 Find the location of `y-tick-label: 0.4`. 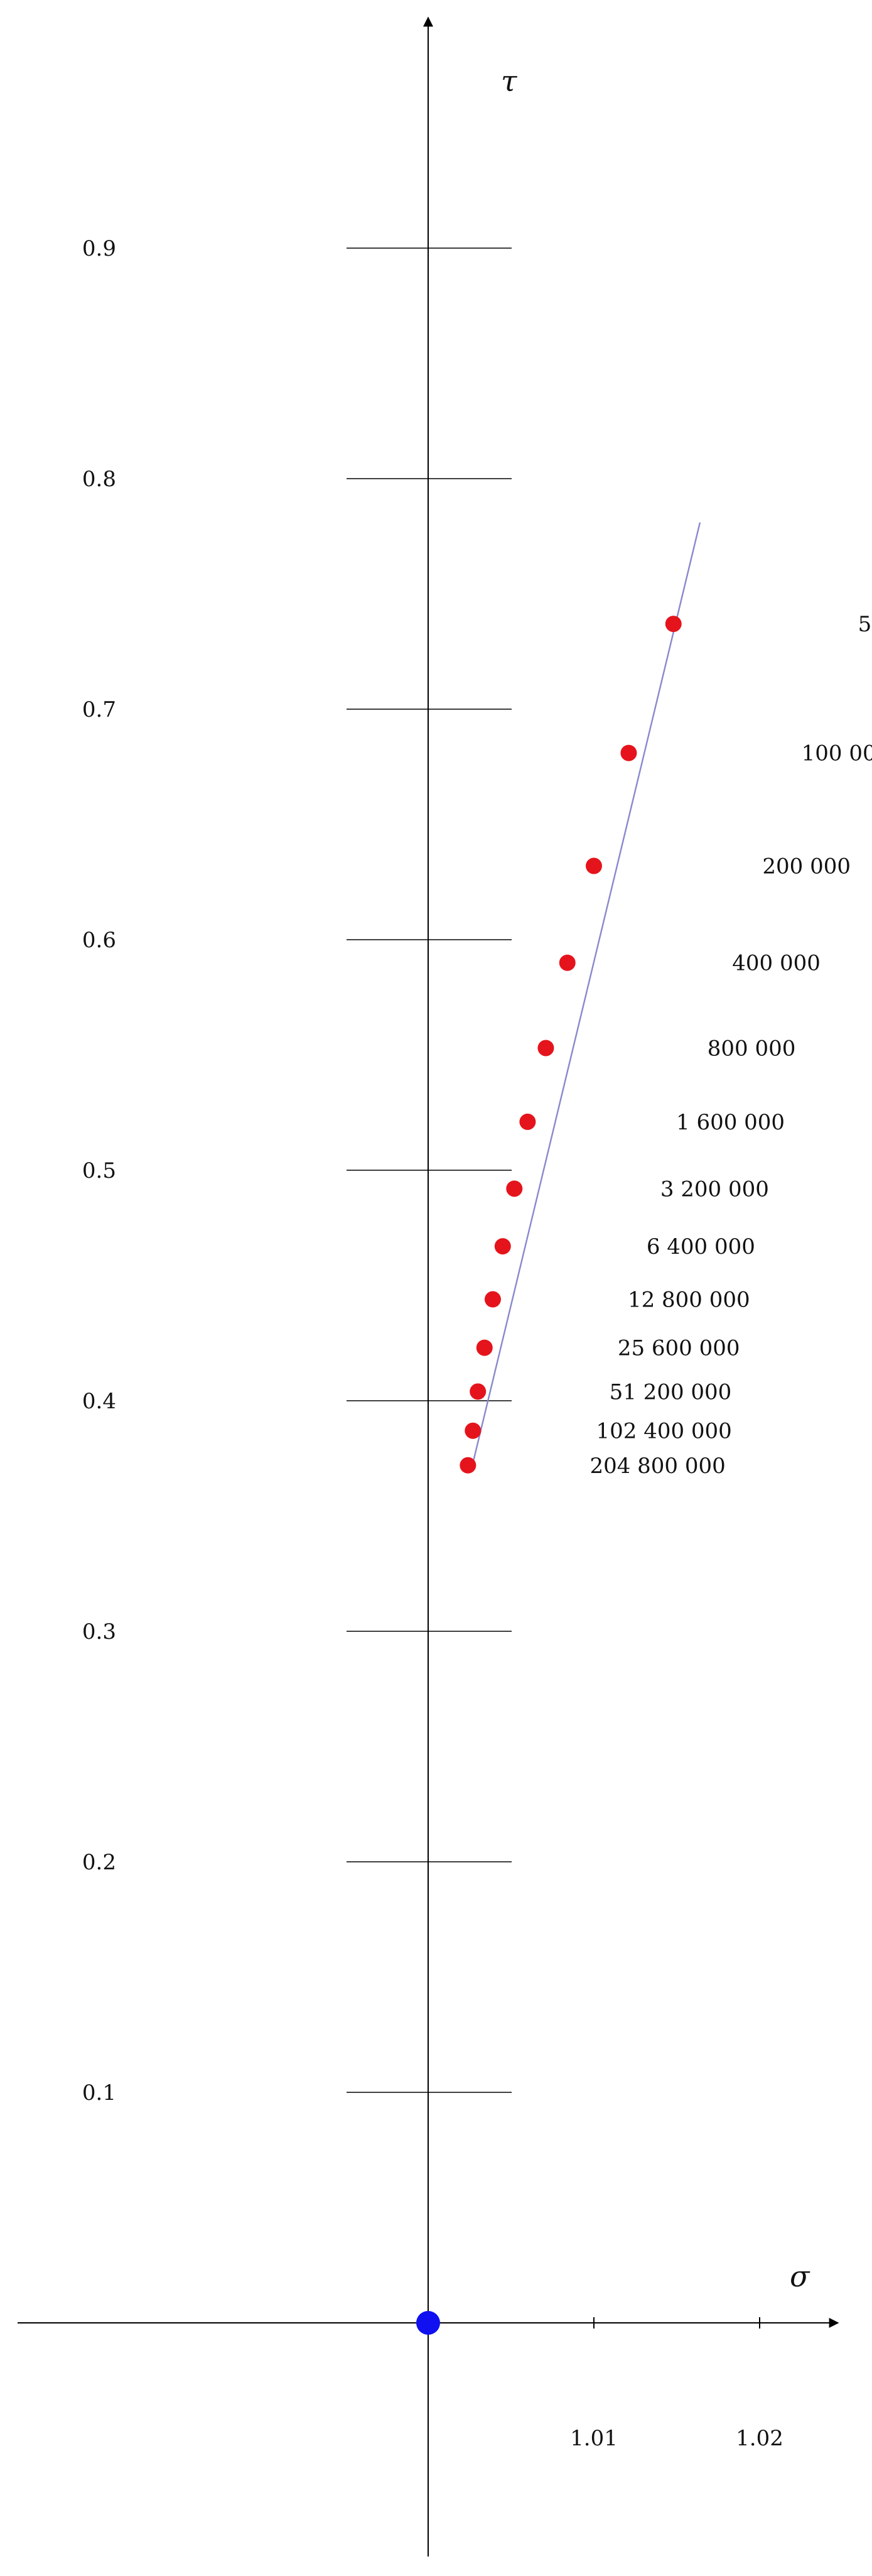

y-tick-label: 0.4 is located at coordinates (99, 1401).